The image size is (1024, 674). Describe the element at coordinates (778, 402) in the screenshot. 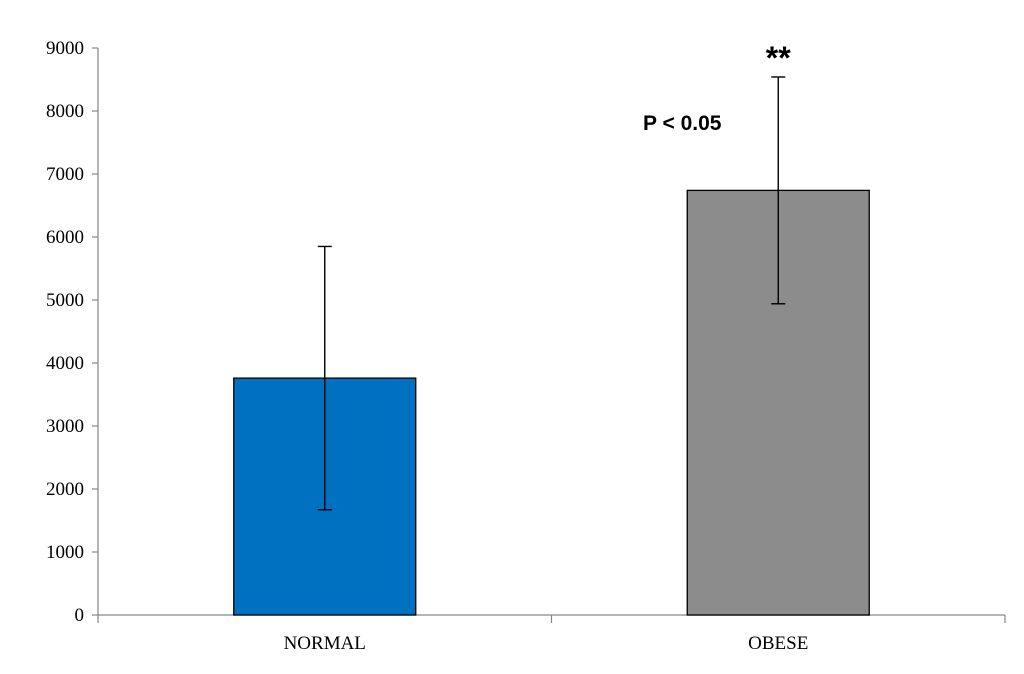

I see `bar-obese` at that location.